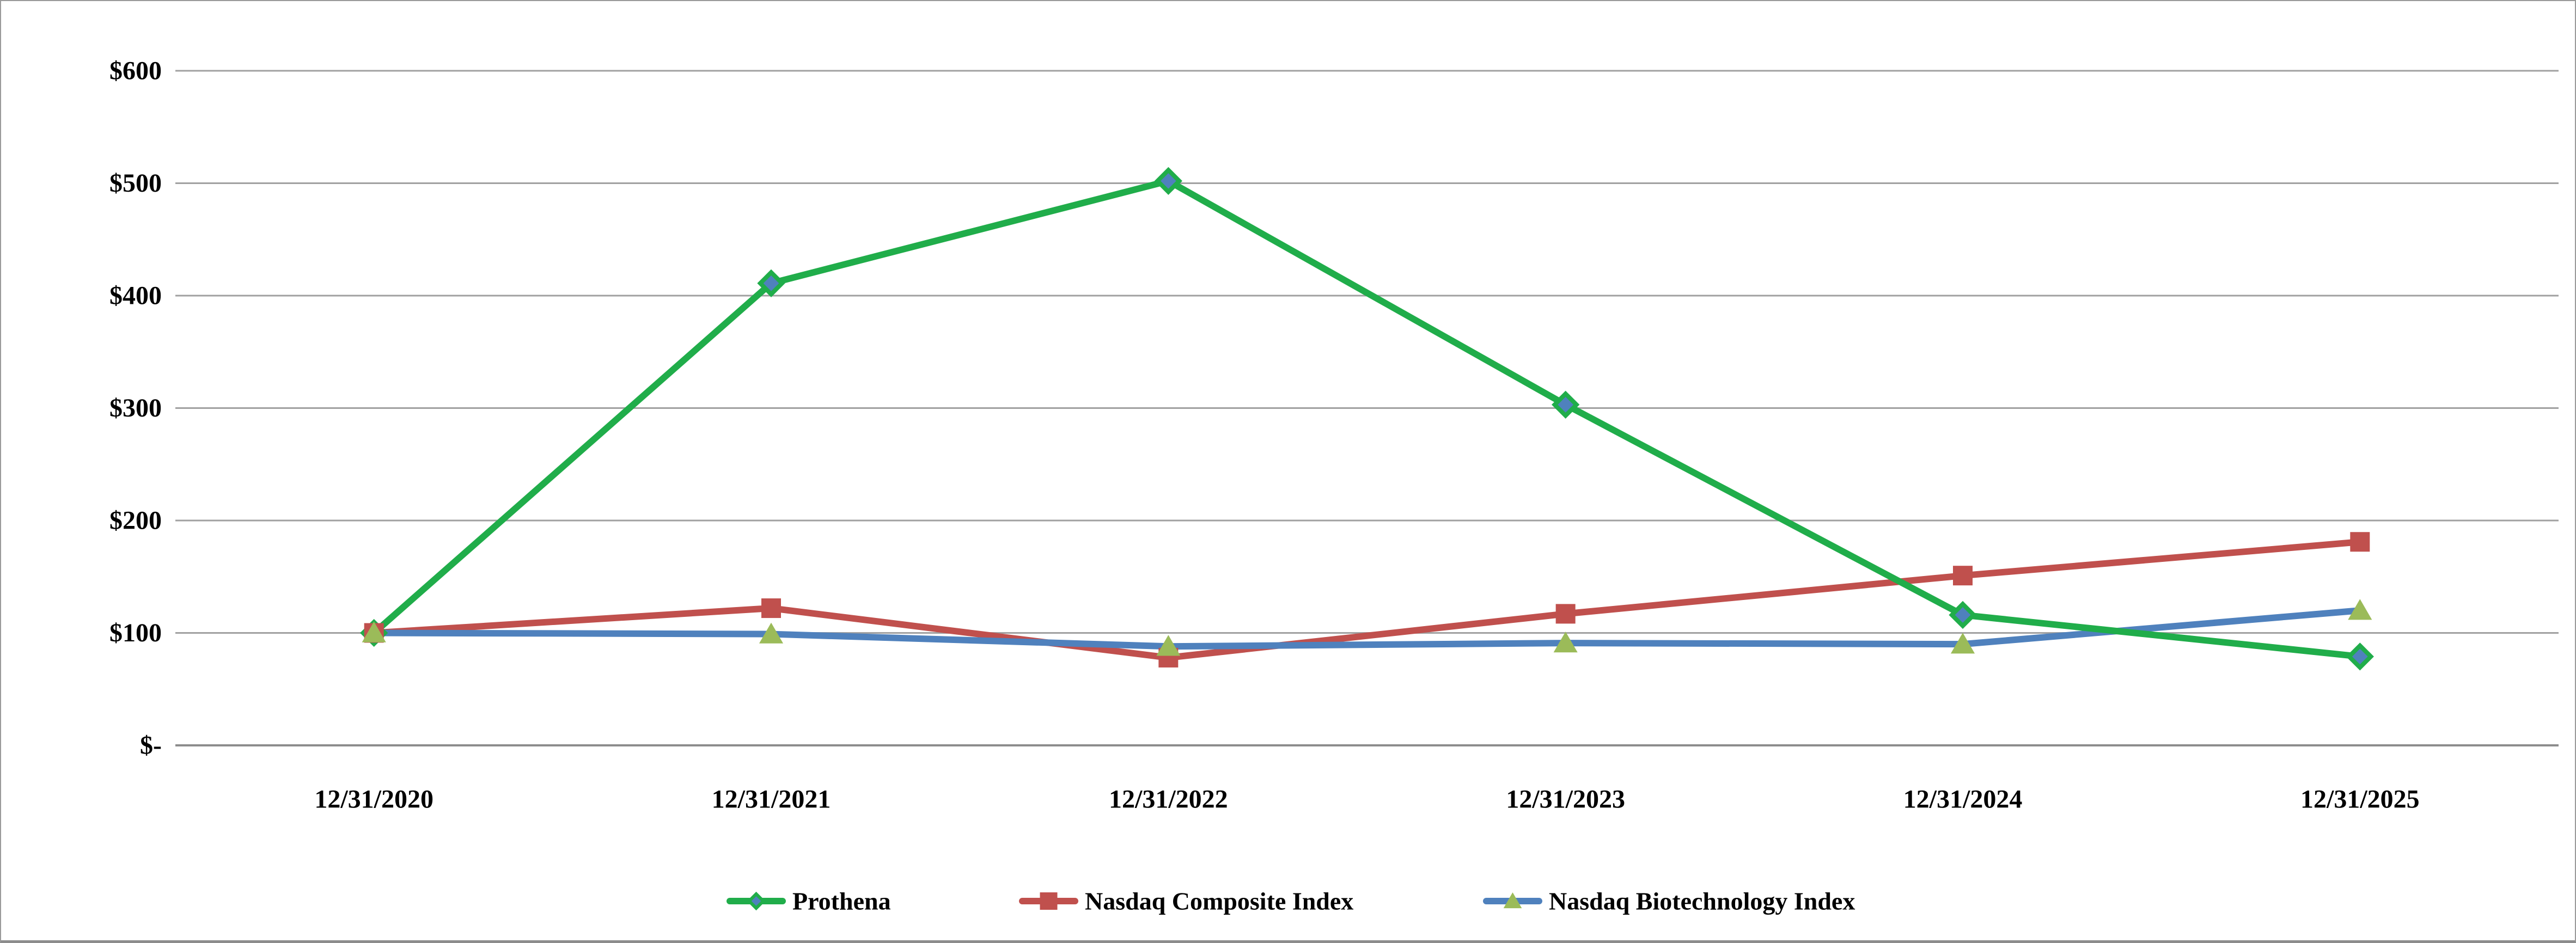 The height and width of the screenshot is (943, 2576). I want to click on legend-square-marker, so click(1049, 901).